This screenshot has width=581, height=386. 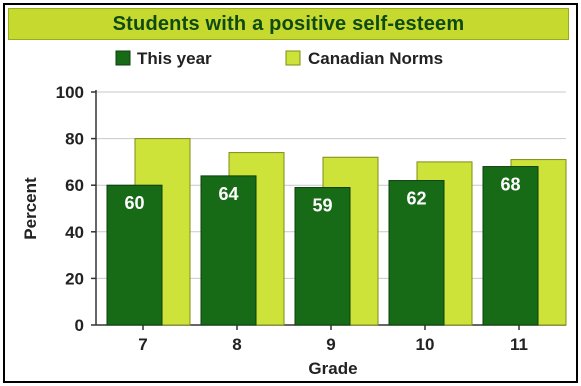 I want to click on data-label: 60, so click(x=134, y=203).